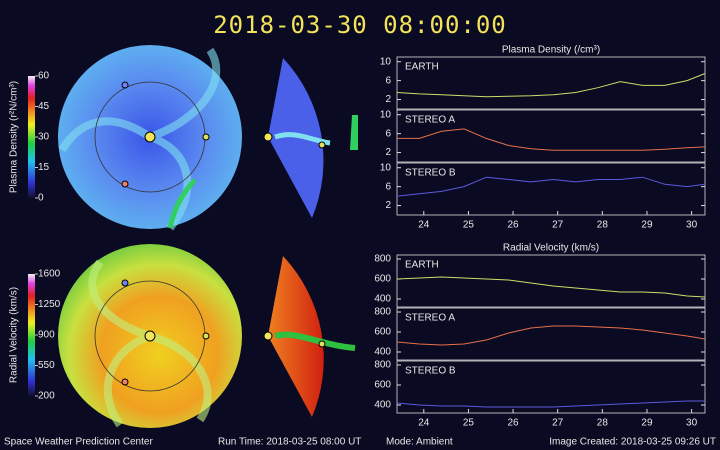 The height and width of the screenshot is (450, 720). I want to click on footer-run: Run Time: 2018-03-25 08:00 UT, so click(289, 442).